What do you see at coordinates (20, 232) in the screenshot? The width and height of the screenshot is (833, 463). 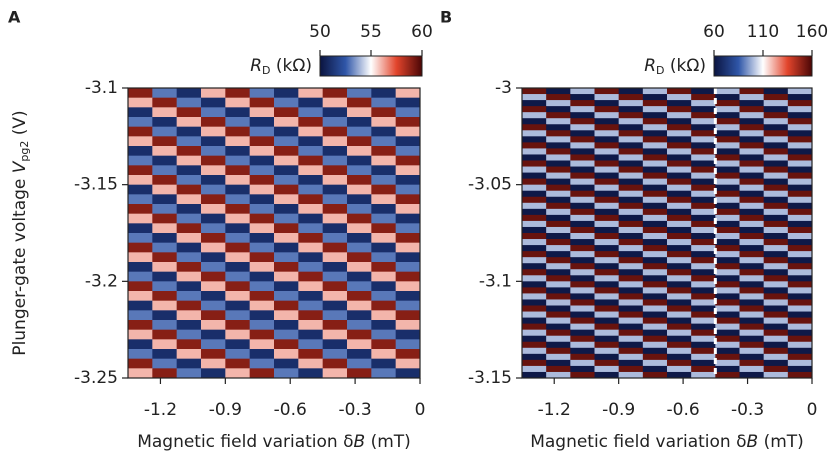 I see `y-axis-label: Plunger-gate voltage Vpg2 (V)` at bounding box center [20, 232].